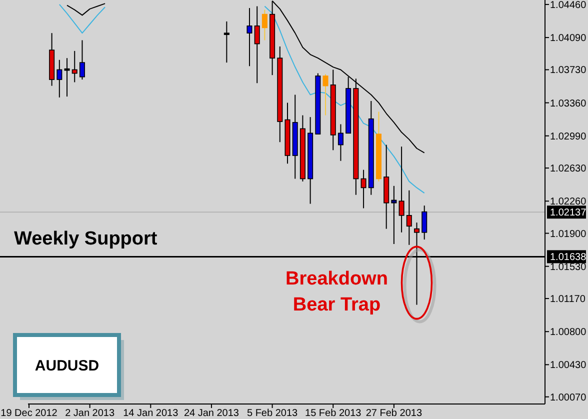  What do you see at coordinates (568, 366) in the screenshot?
I see `y-tick-label: 1.00430` at bounding box center [568, 366].